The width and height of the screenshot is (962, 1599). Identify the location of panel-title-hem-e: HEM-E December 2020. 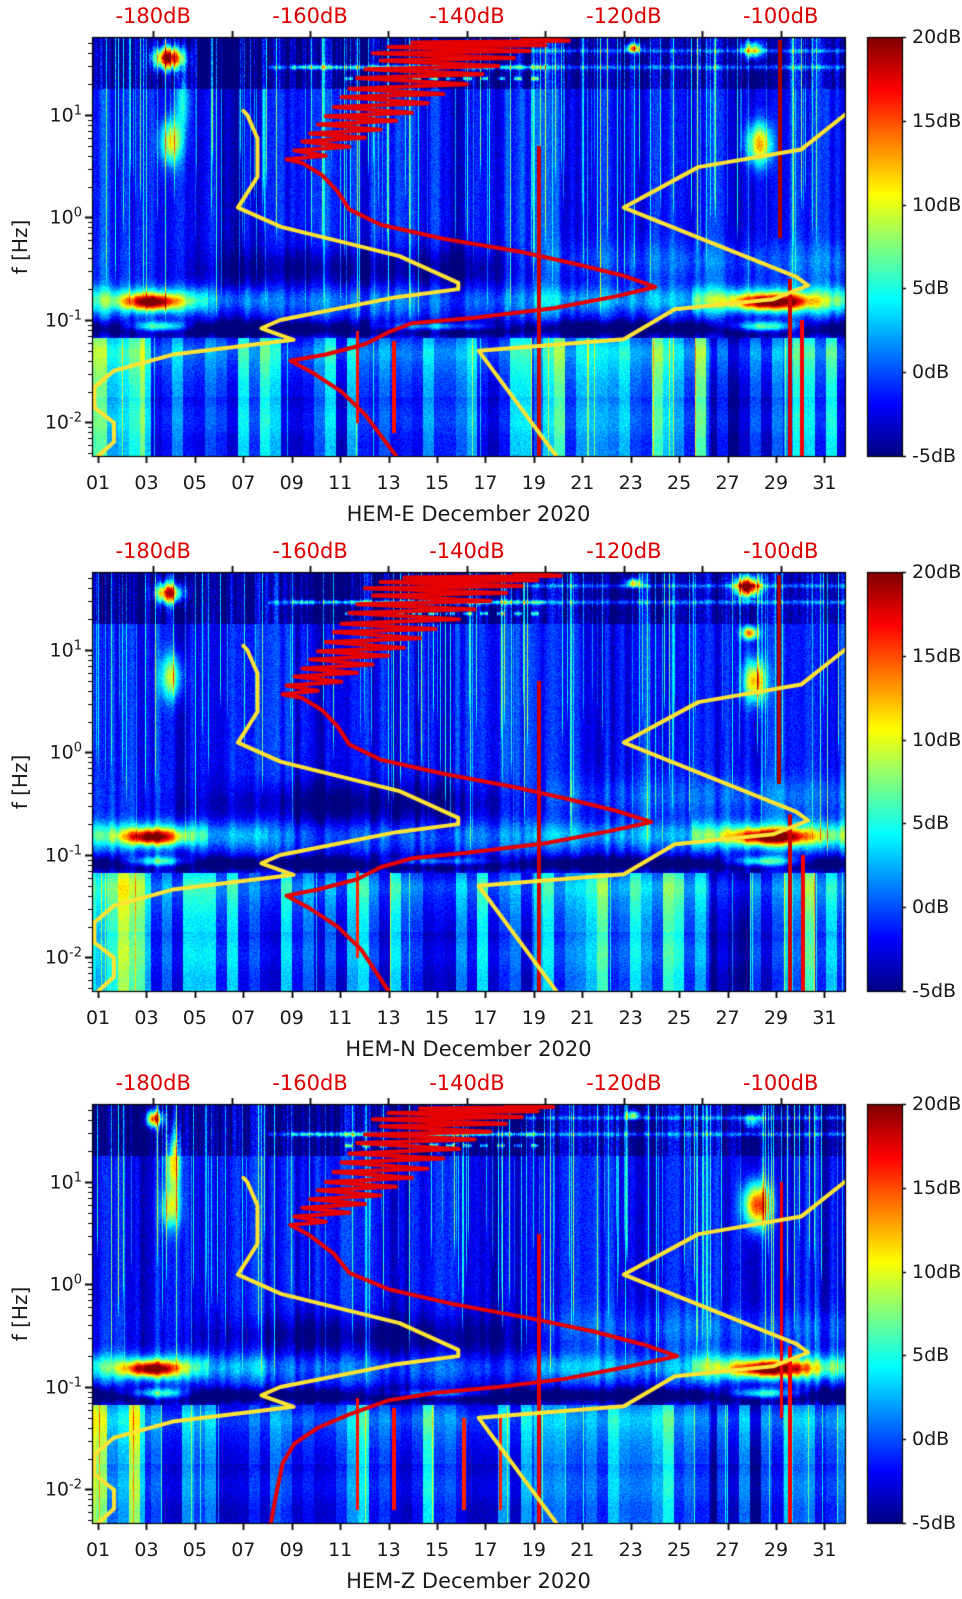
(468, 514).